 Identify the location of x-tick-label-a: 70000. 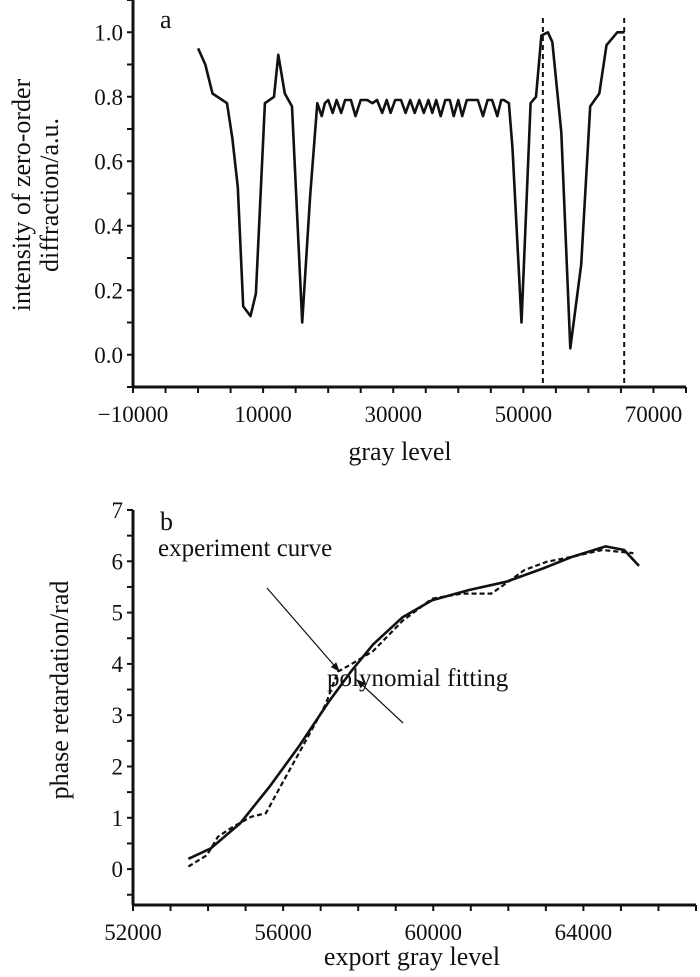
(654, 414).